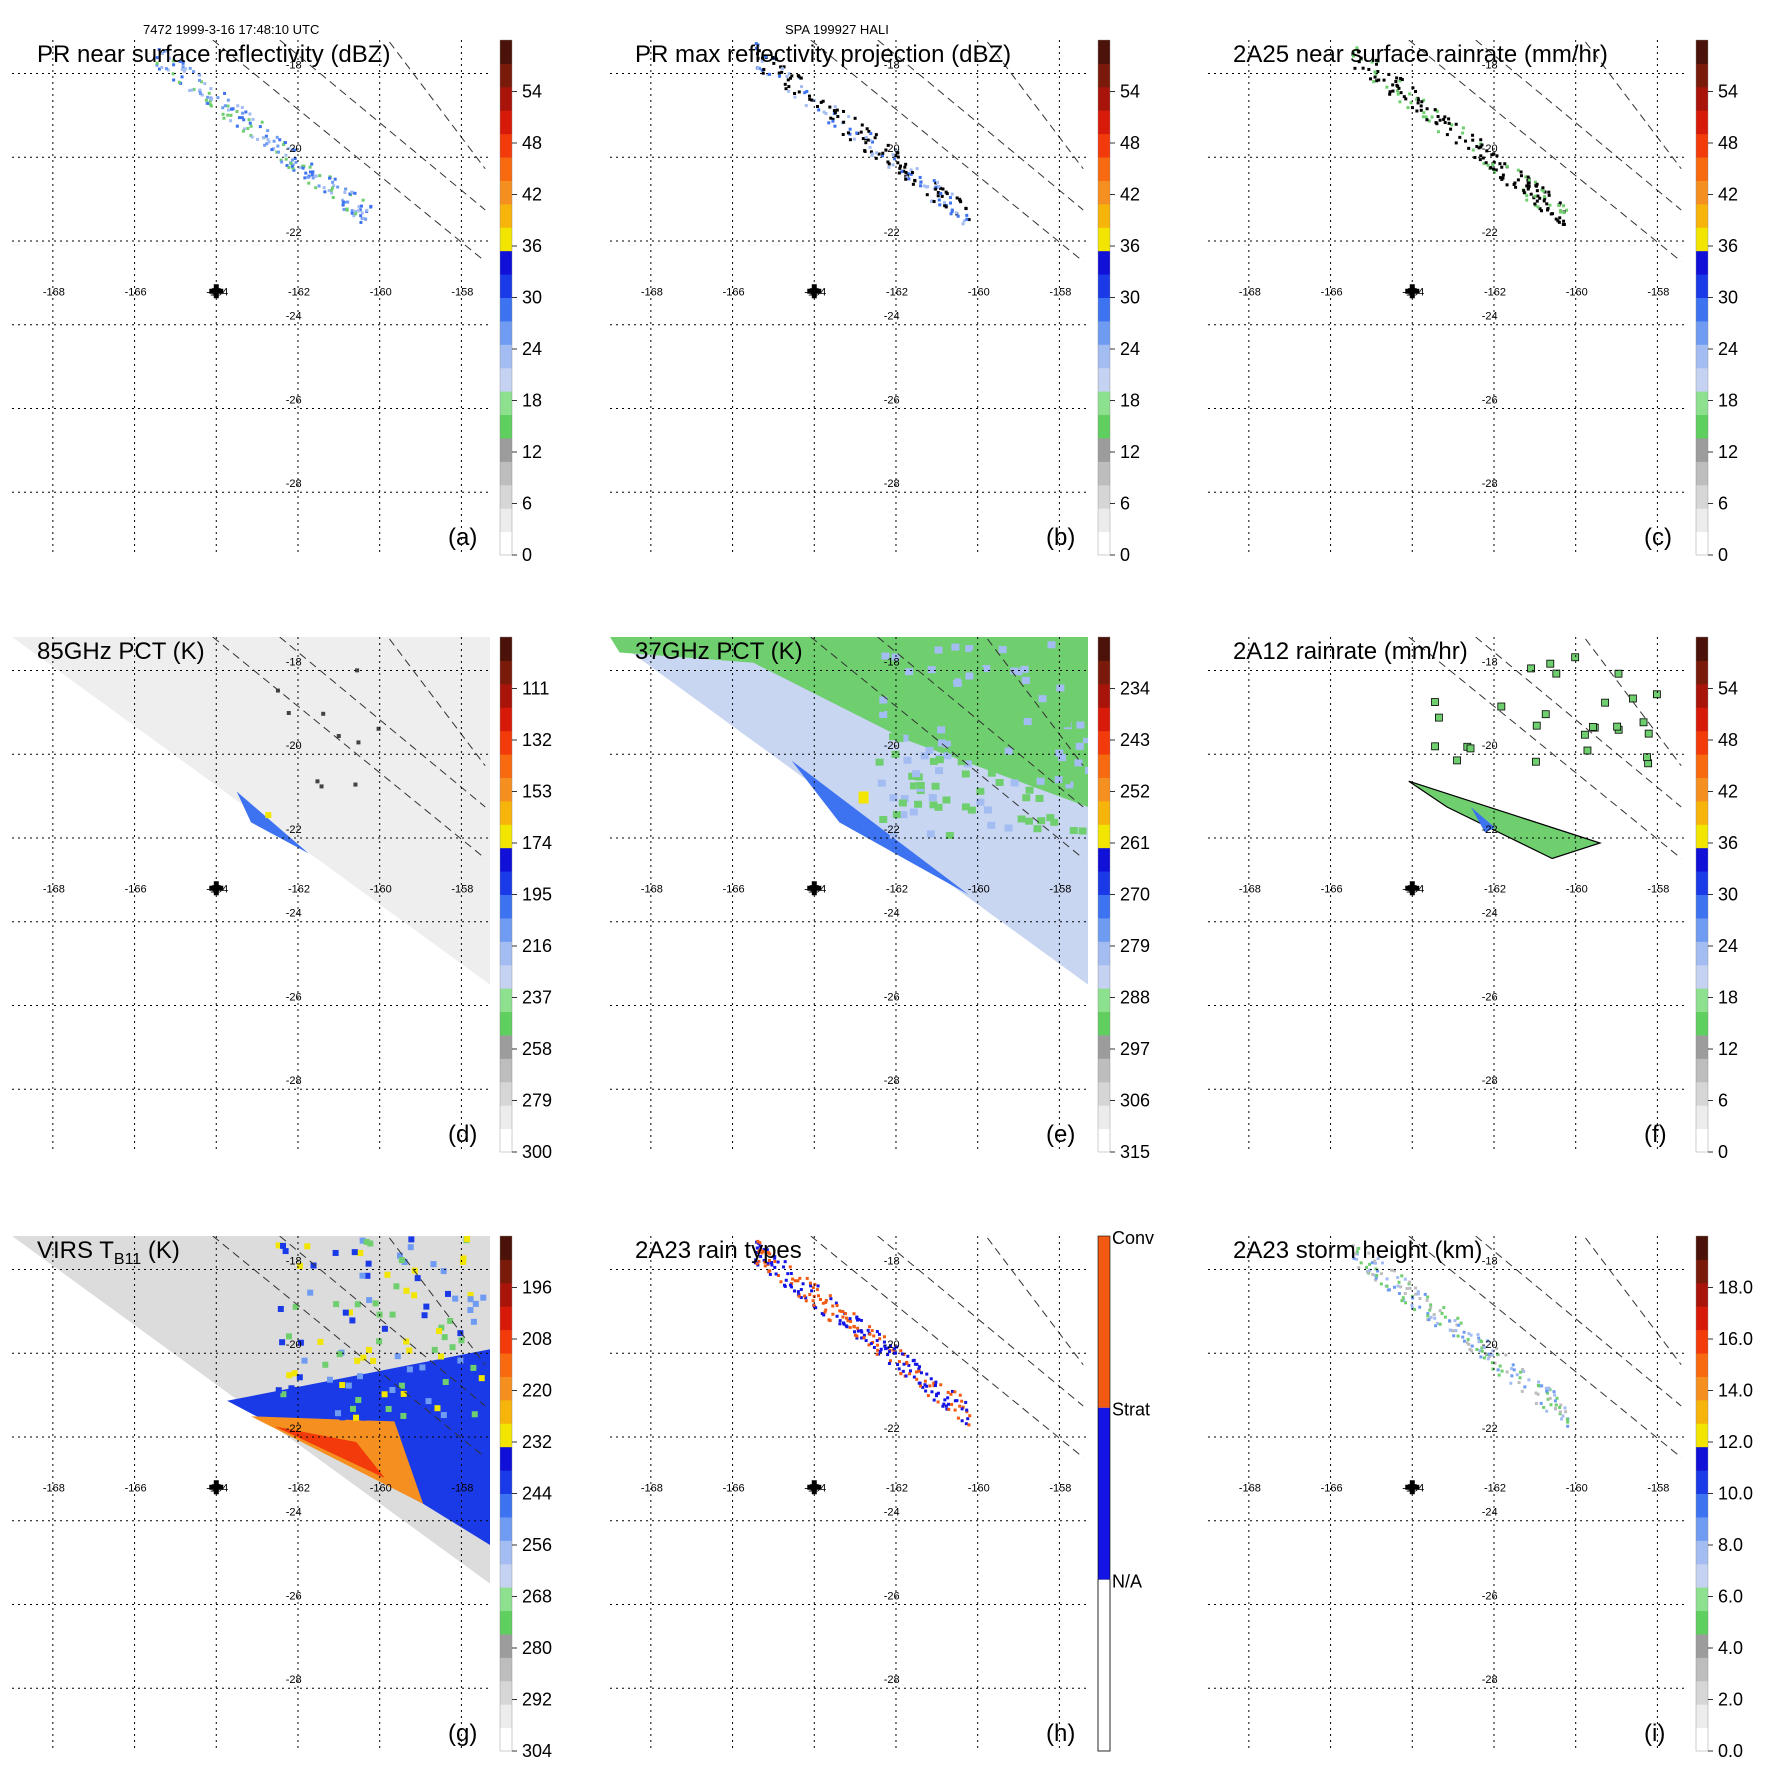 The image size is (1771, 1771). Describe the element at coordinates (108, 1252) in the screenshot. I see `panel-title: VIRS TB11 (K)` at that location.